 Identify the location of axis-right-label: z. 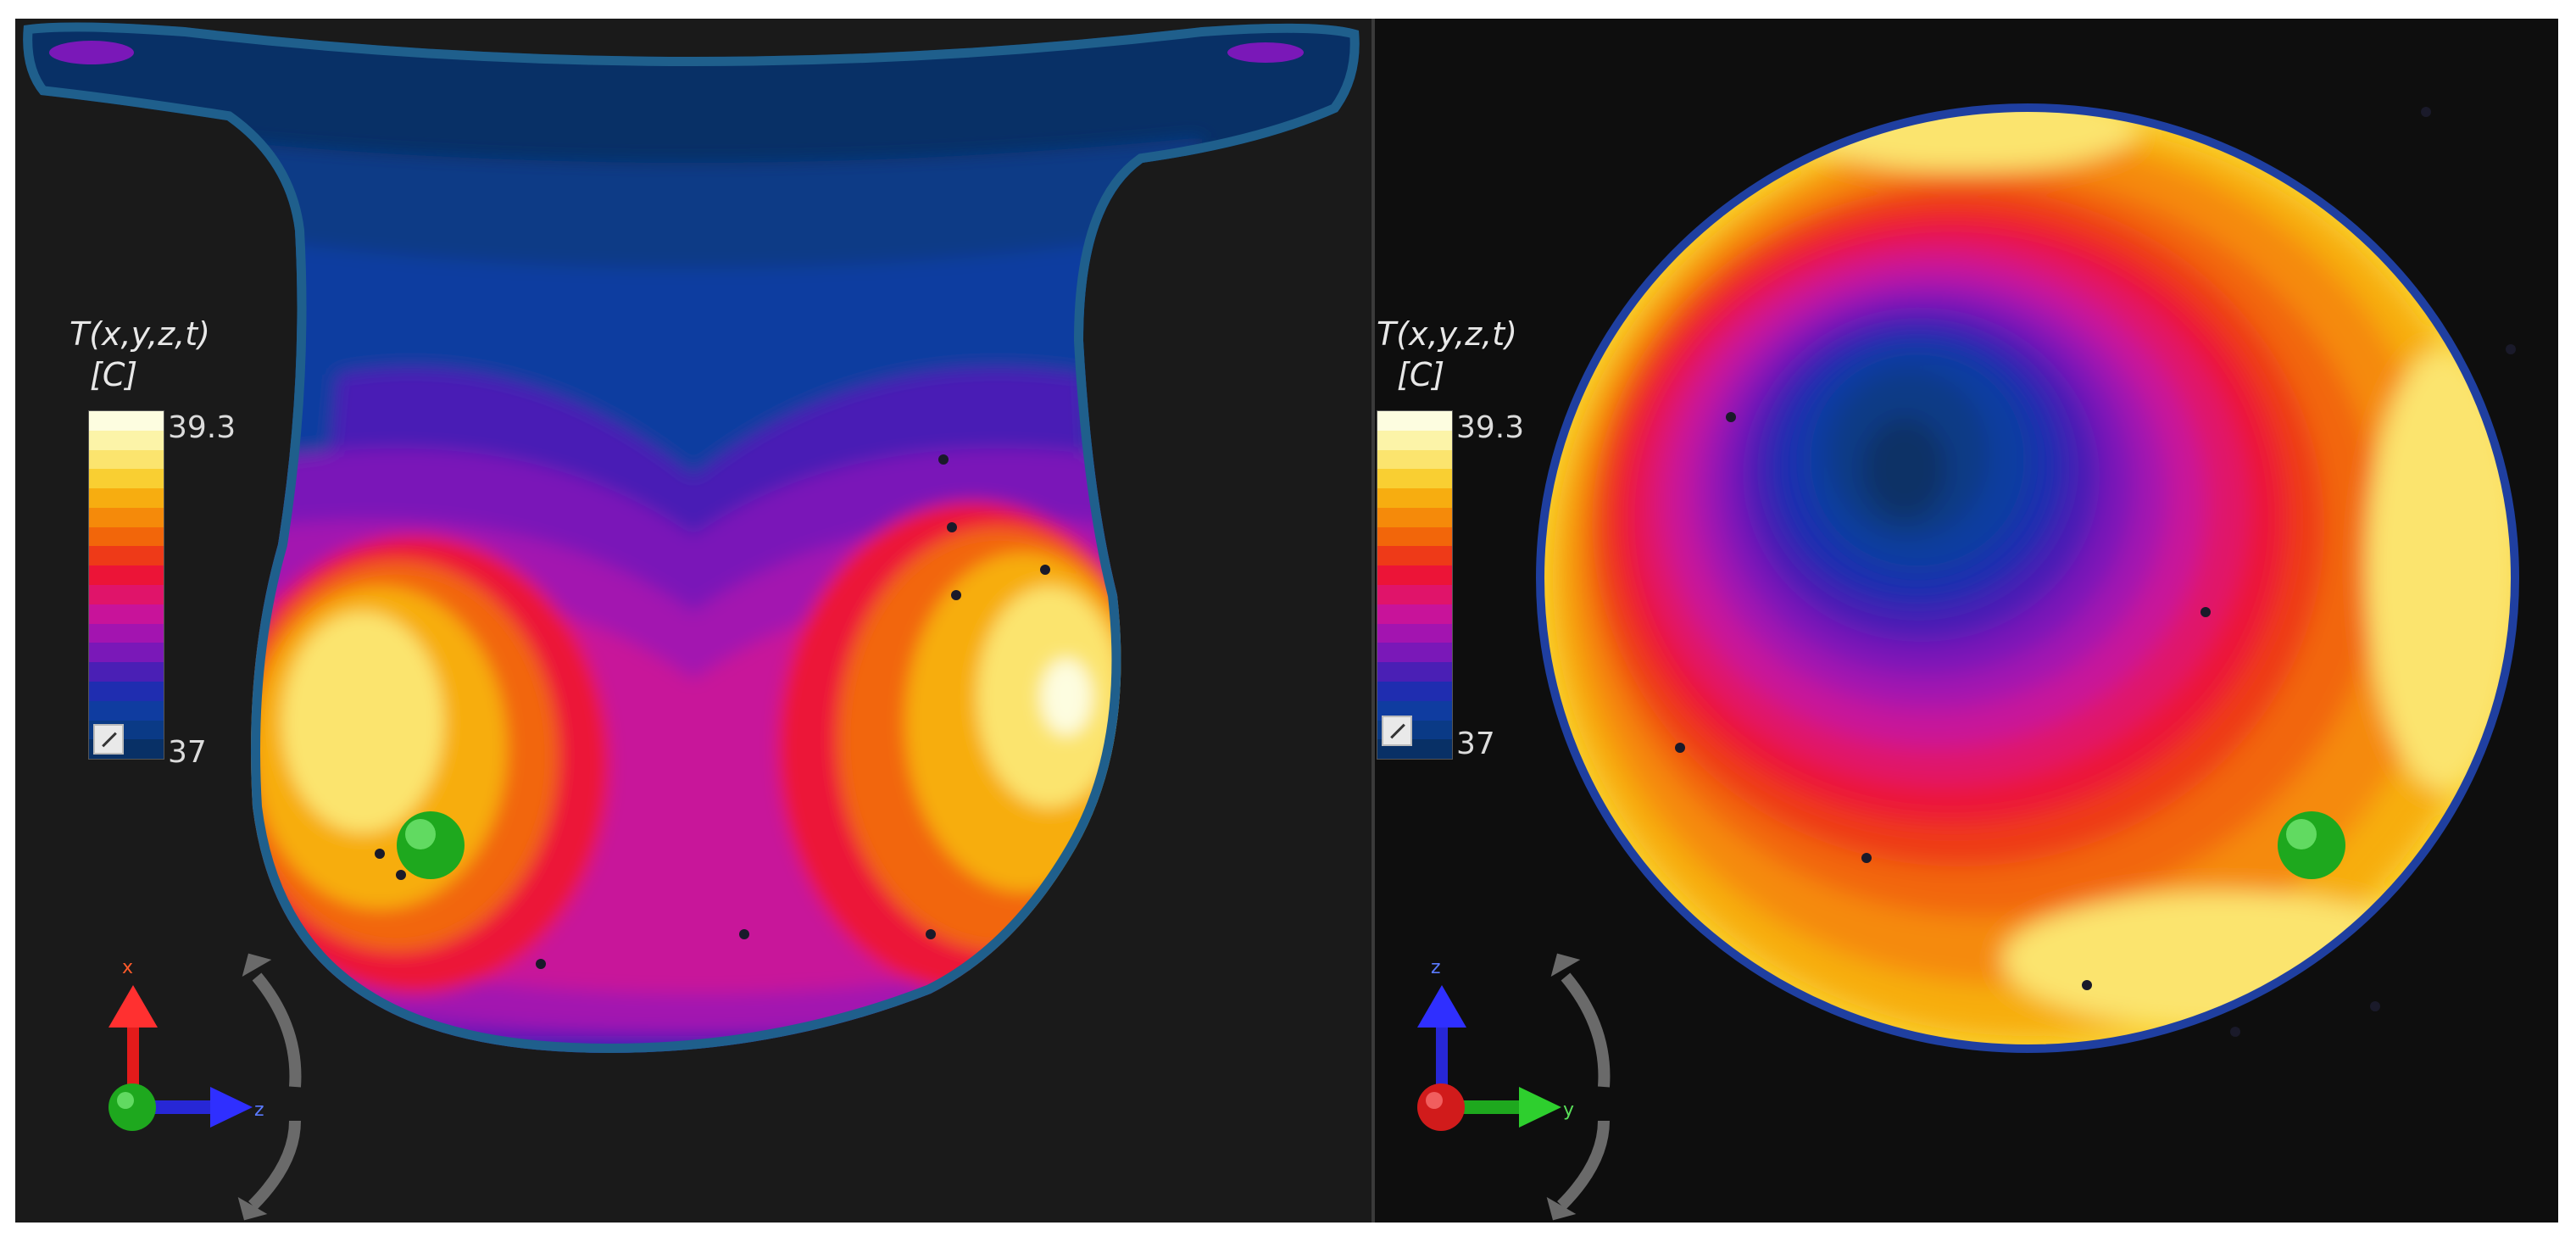
(259, 1110).